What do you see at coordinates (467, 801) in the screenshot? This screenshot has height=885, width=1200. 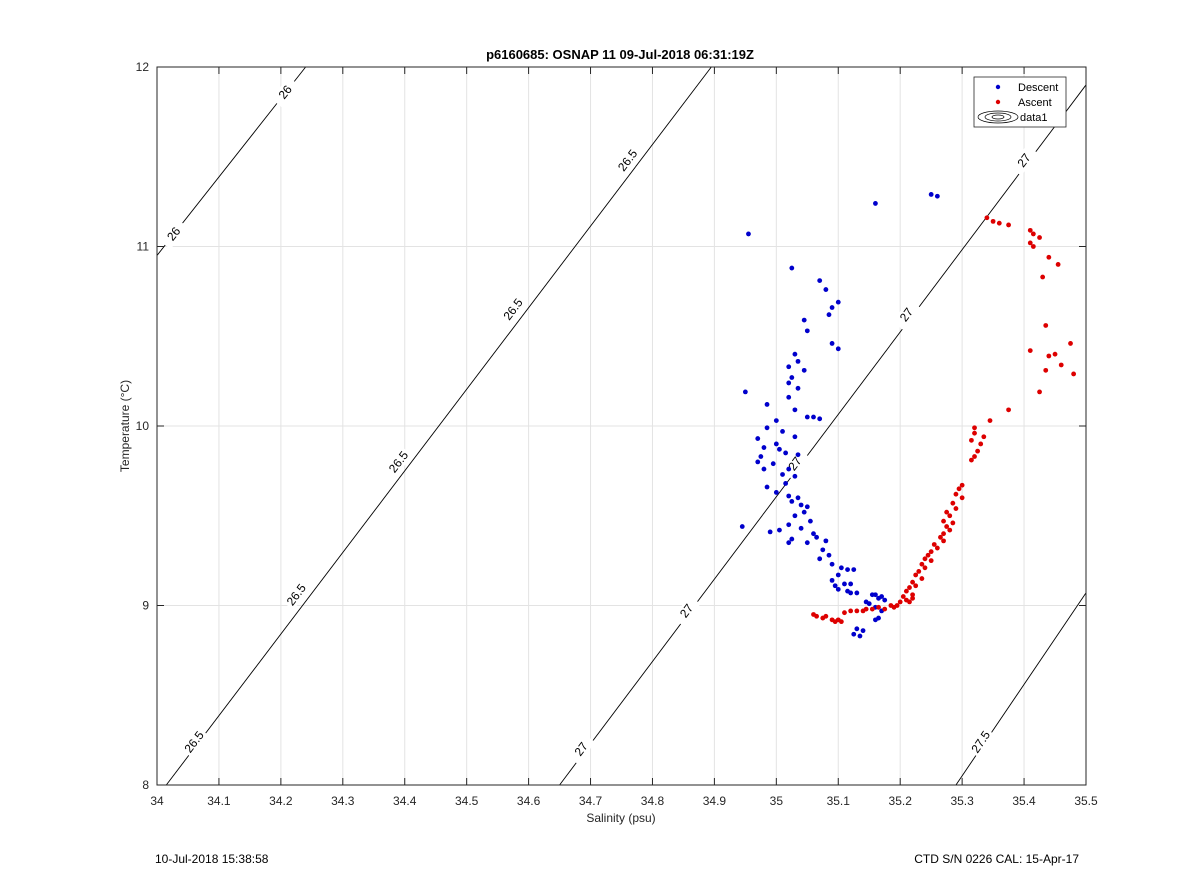 I see `x-tick-label: 34.5` at bounding box center [467, 801].